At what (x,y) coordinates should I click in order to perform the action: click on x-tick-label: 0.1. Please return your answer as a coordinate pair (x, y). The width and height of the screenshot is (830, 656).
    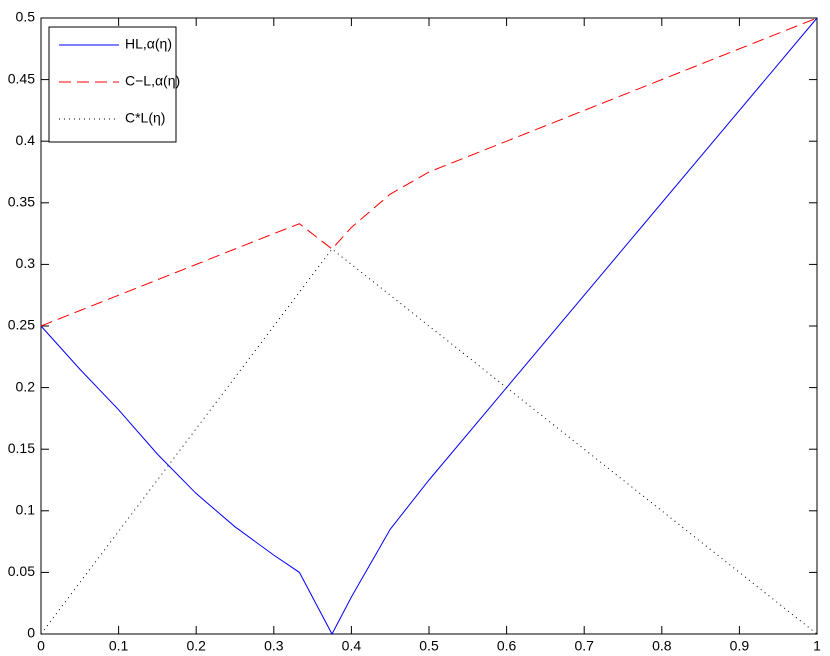
    Looking at the image, I should click on (119, 646).